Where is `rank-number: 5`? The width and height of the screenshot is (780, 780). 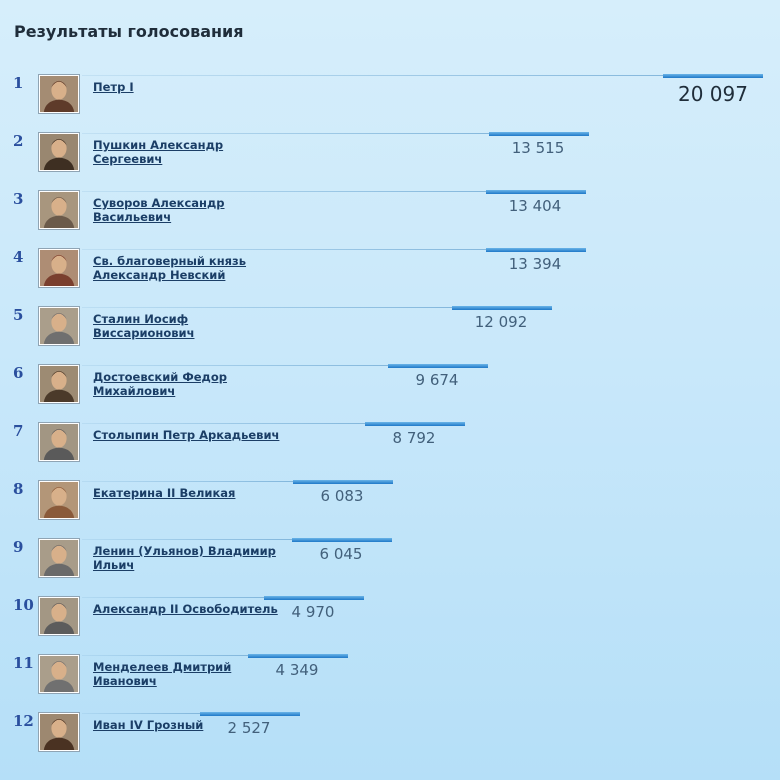
rank-number: 5 is located at coordinates (18, 315).